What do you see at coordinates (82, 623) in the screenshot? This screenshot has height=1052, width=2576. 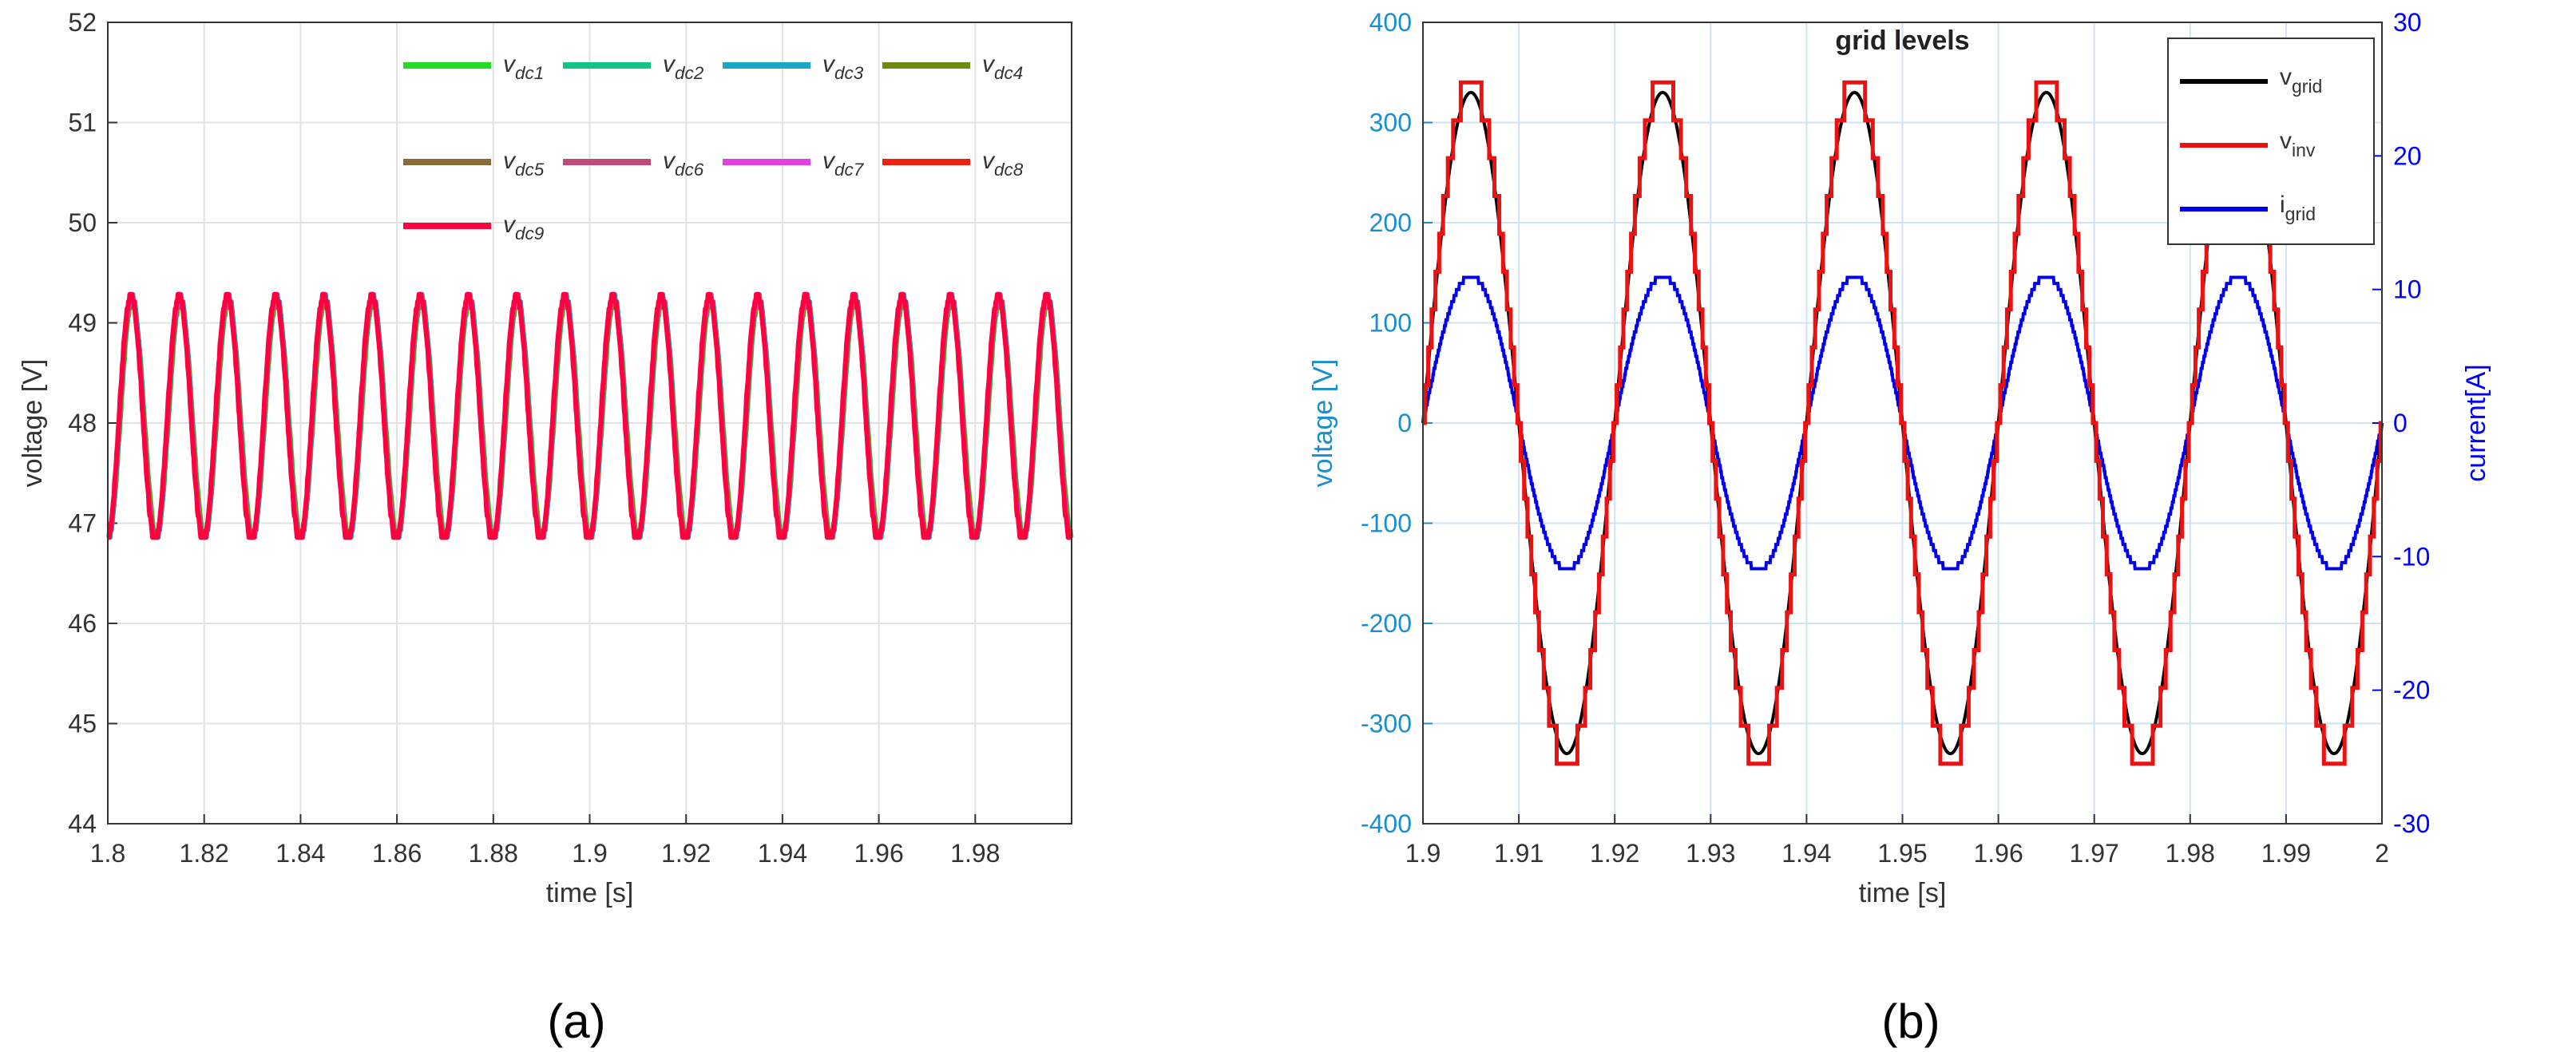 I see `y-tick-label-a: 46` at bounding box center [82, 623].